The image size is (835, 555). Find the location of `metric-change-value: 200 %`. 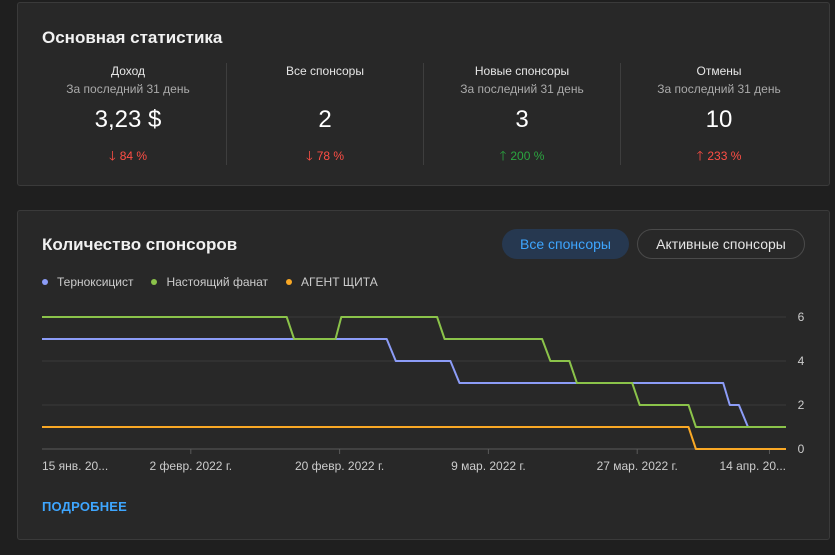

metric-change-value: 200 % is located at coordinates (527, 156).